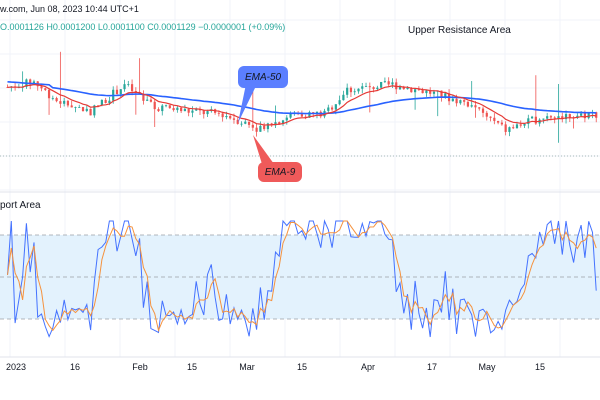 The image size is (600, 400). I want to click on ema50-callout-text: EMA-50, so click(263, 77).